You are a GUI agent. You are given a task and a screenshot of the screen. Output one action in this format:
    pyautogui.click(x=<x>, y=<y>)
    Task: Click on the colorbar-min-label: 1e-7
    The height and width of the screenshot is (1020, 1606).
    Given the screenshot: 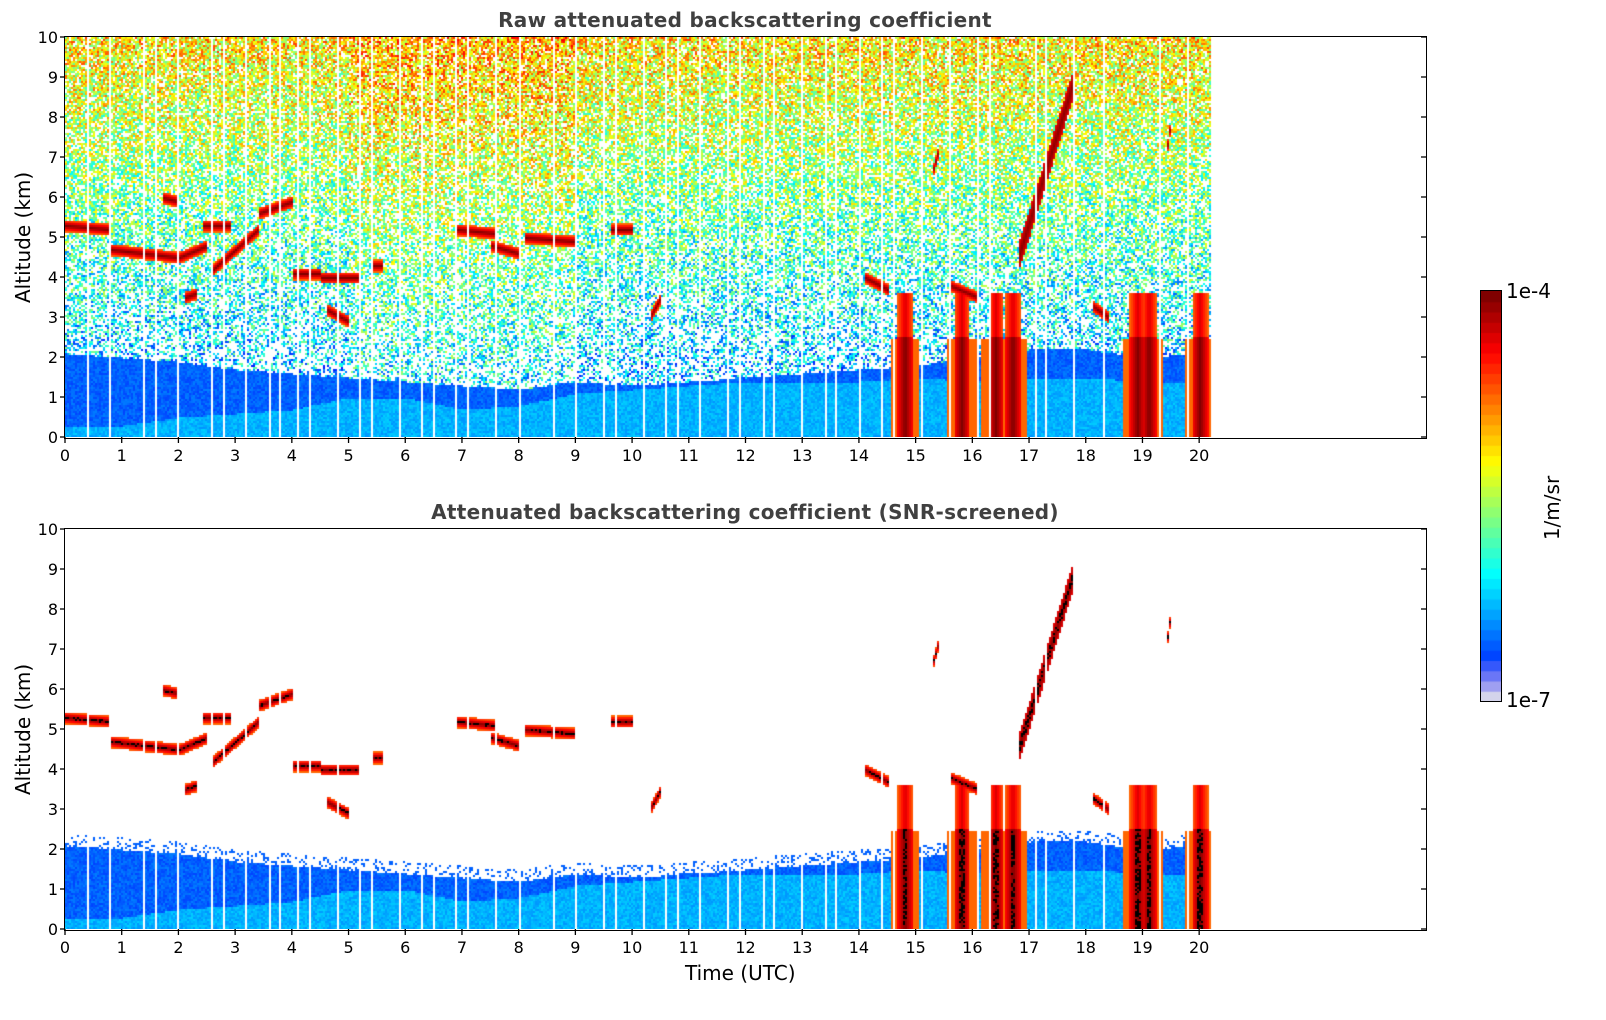 What is the action you would take?
    pyautogui.click(x=1528, y=700)
    